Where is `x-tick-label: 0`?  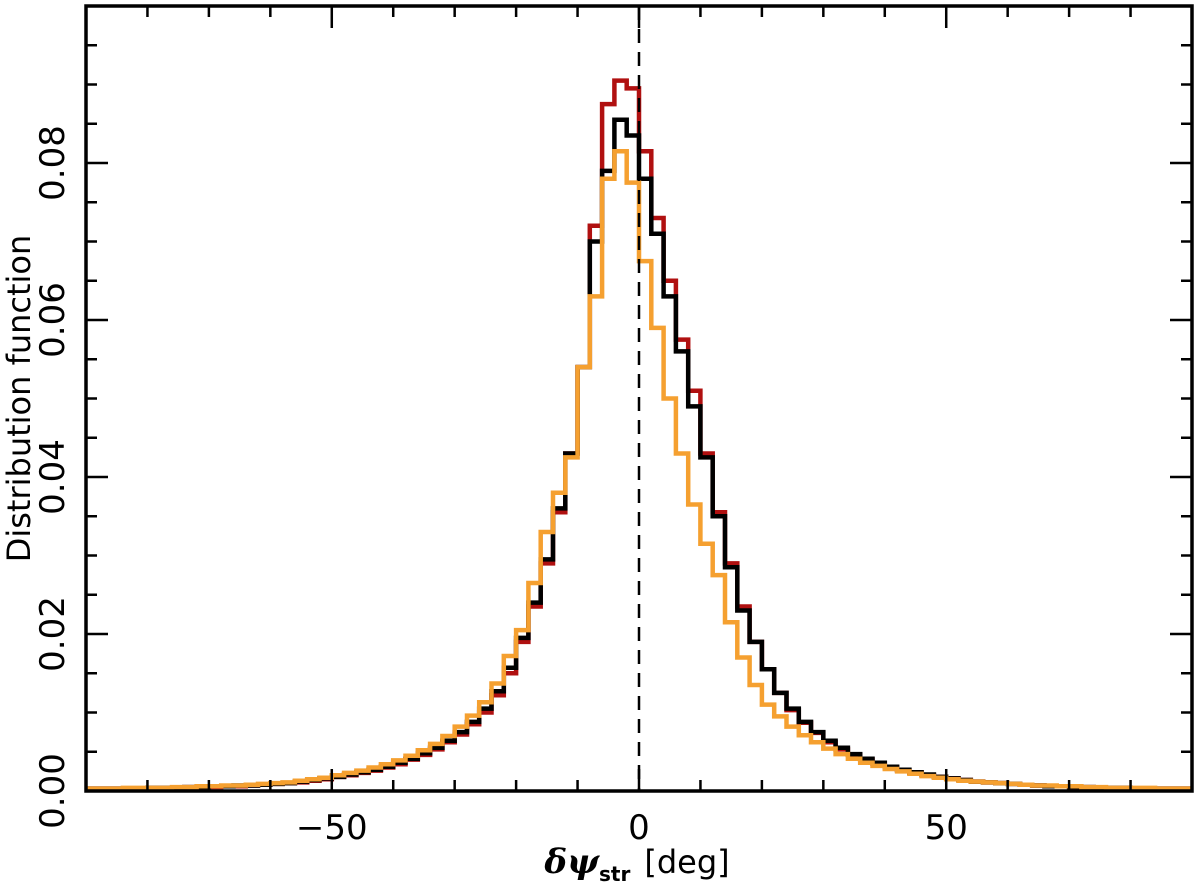
x-tick-label: 0 is located at coordinates (639, 828).